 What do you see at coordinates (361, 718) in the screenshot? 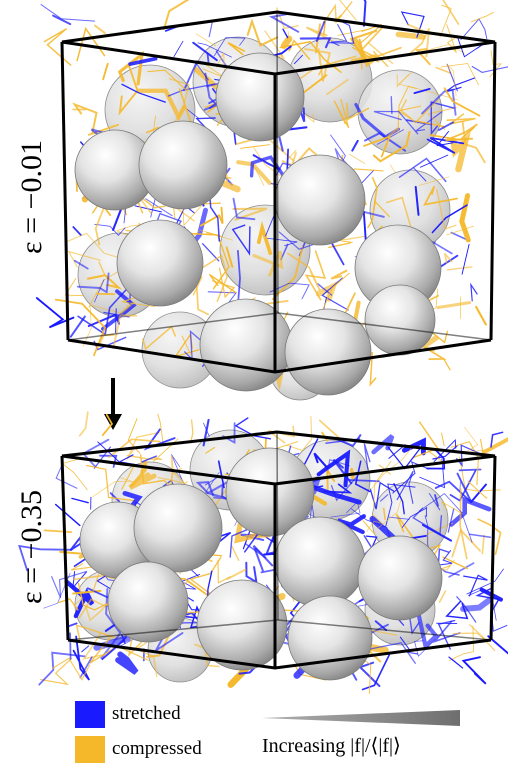
I see `force-magnitude-wedge` at bounding box center [361, 718].